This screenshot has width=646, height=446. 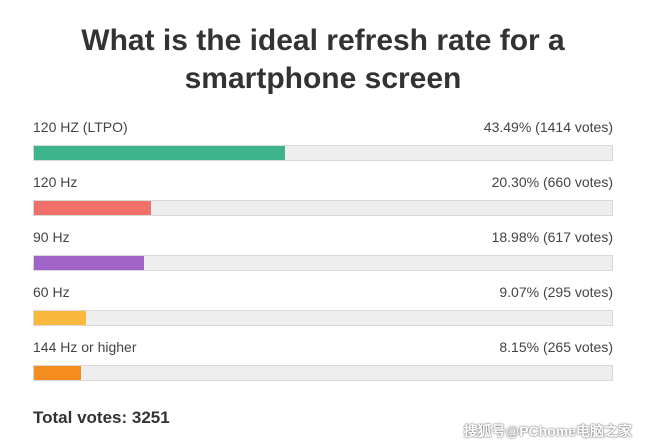 I want to click on option-label: 144 Hz or higher, so click(x=85, y=347).